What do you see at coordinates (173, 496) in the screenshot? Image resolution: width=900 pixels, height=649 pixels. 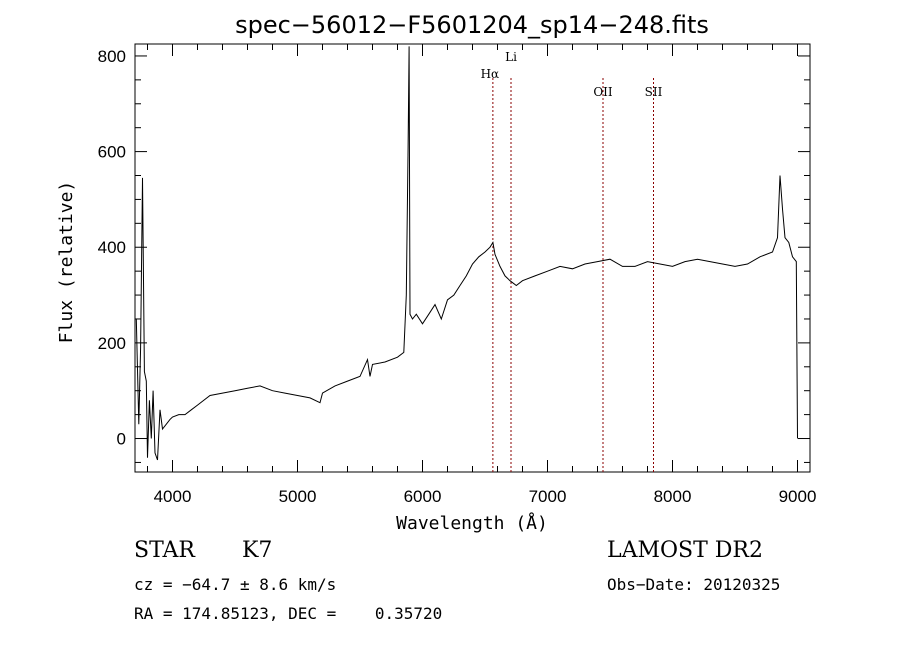 I see `x-tick-label-0: 4000` at bounding box center [173, 496].